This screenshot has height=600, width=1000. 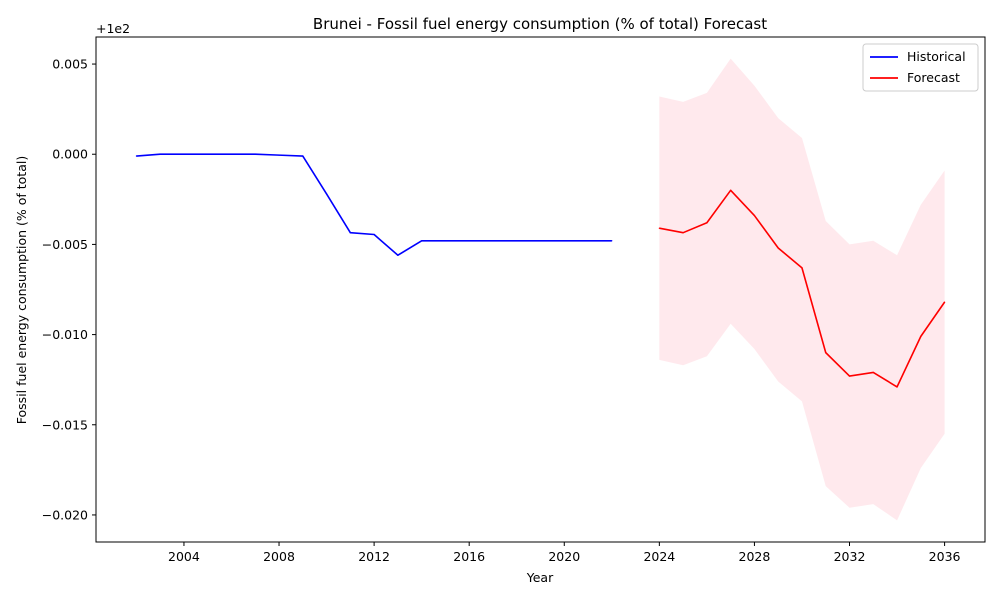 I want to click on x-tick-label: 2008, so click(x=279, y=556).